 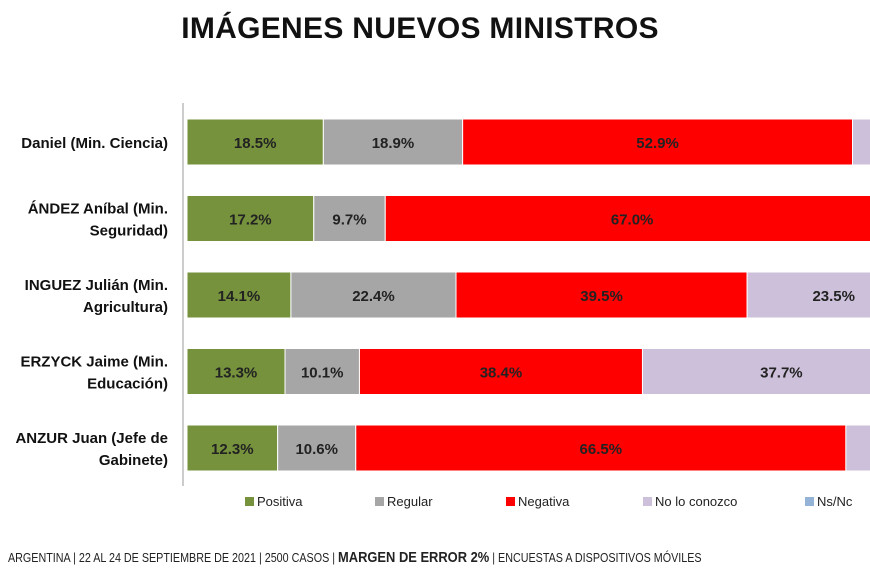 What do you see at coordinates (249, 501) in the screenshot?
I see `legend-swatch-positiva` at bounding box center [249, 501].